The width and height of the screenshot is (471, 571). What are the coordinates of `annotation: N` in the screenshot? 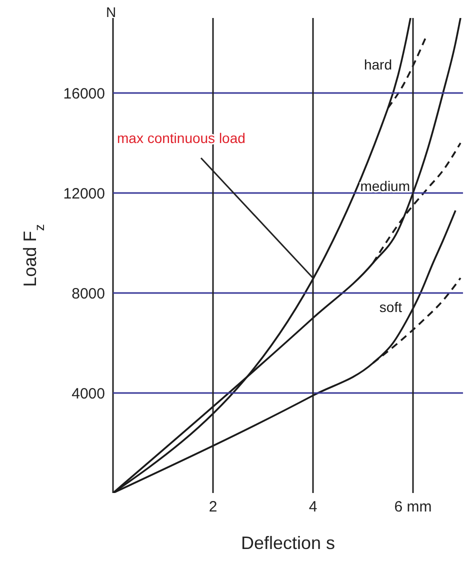 It's located at (111, 12).